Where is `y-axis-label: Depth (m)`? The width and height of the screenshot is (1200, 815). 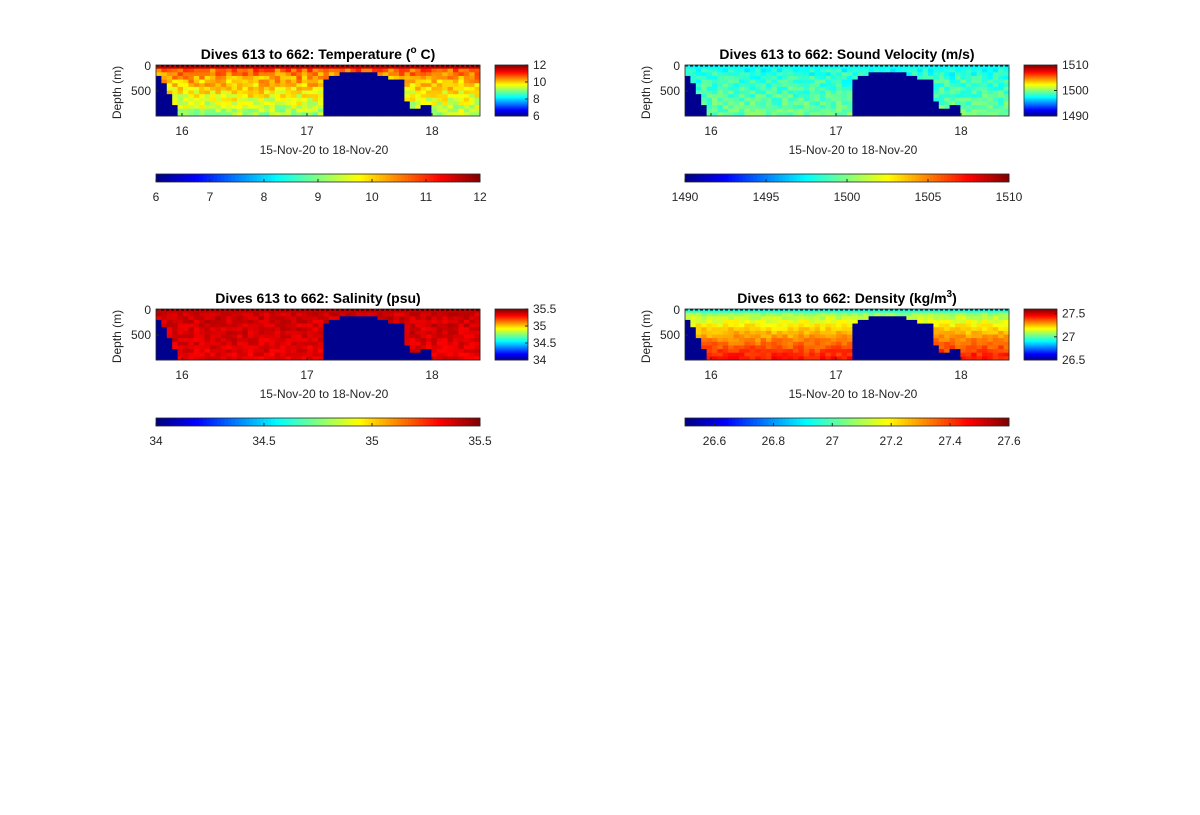 y-axis-label: Depth (m) is located at coordinates (646, 92).